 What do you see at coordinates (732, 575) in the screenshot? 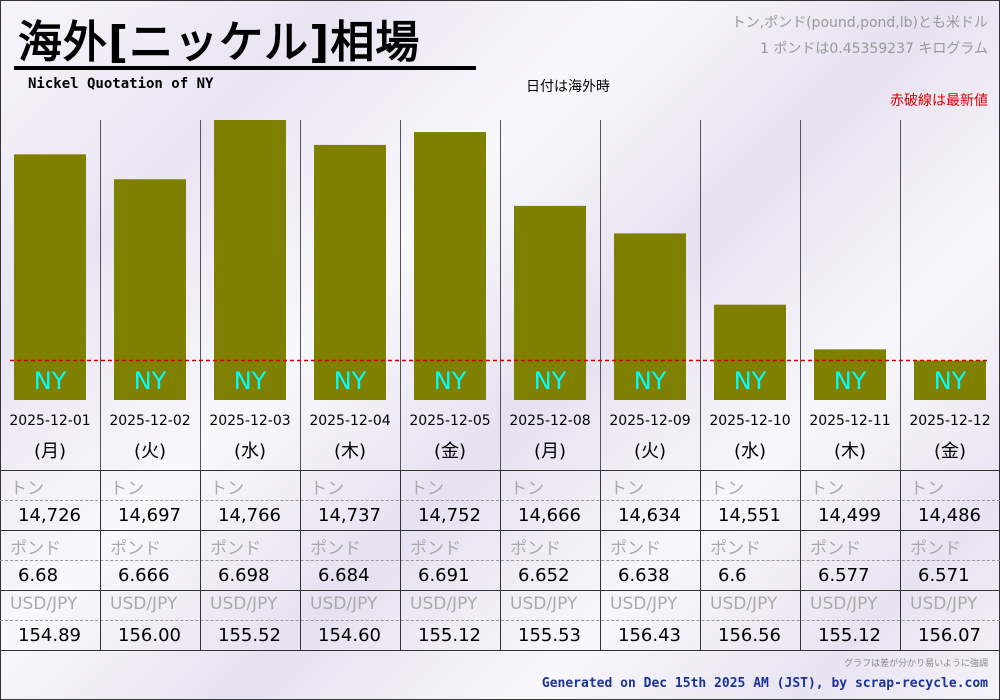
I see `pound-value: 6.6` at bounding box center [732, 575].